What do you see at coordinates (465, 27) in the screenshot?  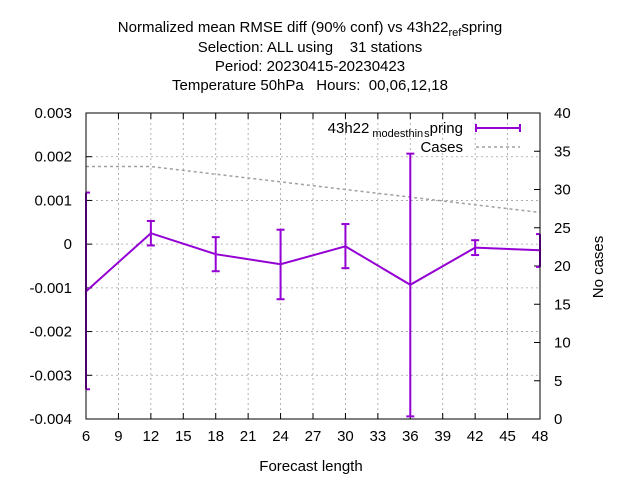 I see `chart-title-part-mid: s` at bounding box center [465, 27].